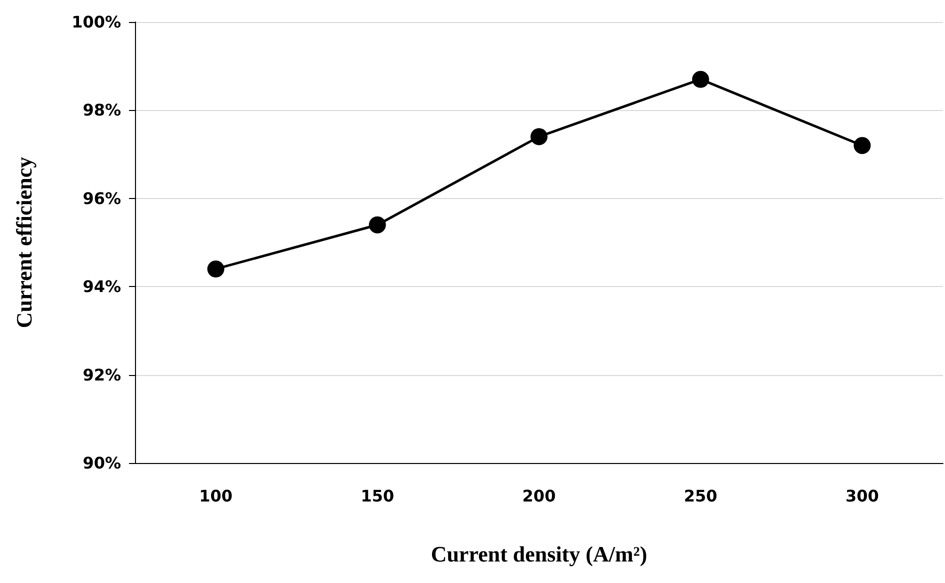 This screenshot has height=583, width=945. I want to click on y-tick-label: 96%, so click(101, 198).